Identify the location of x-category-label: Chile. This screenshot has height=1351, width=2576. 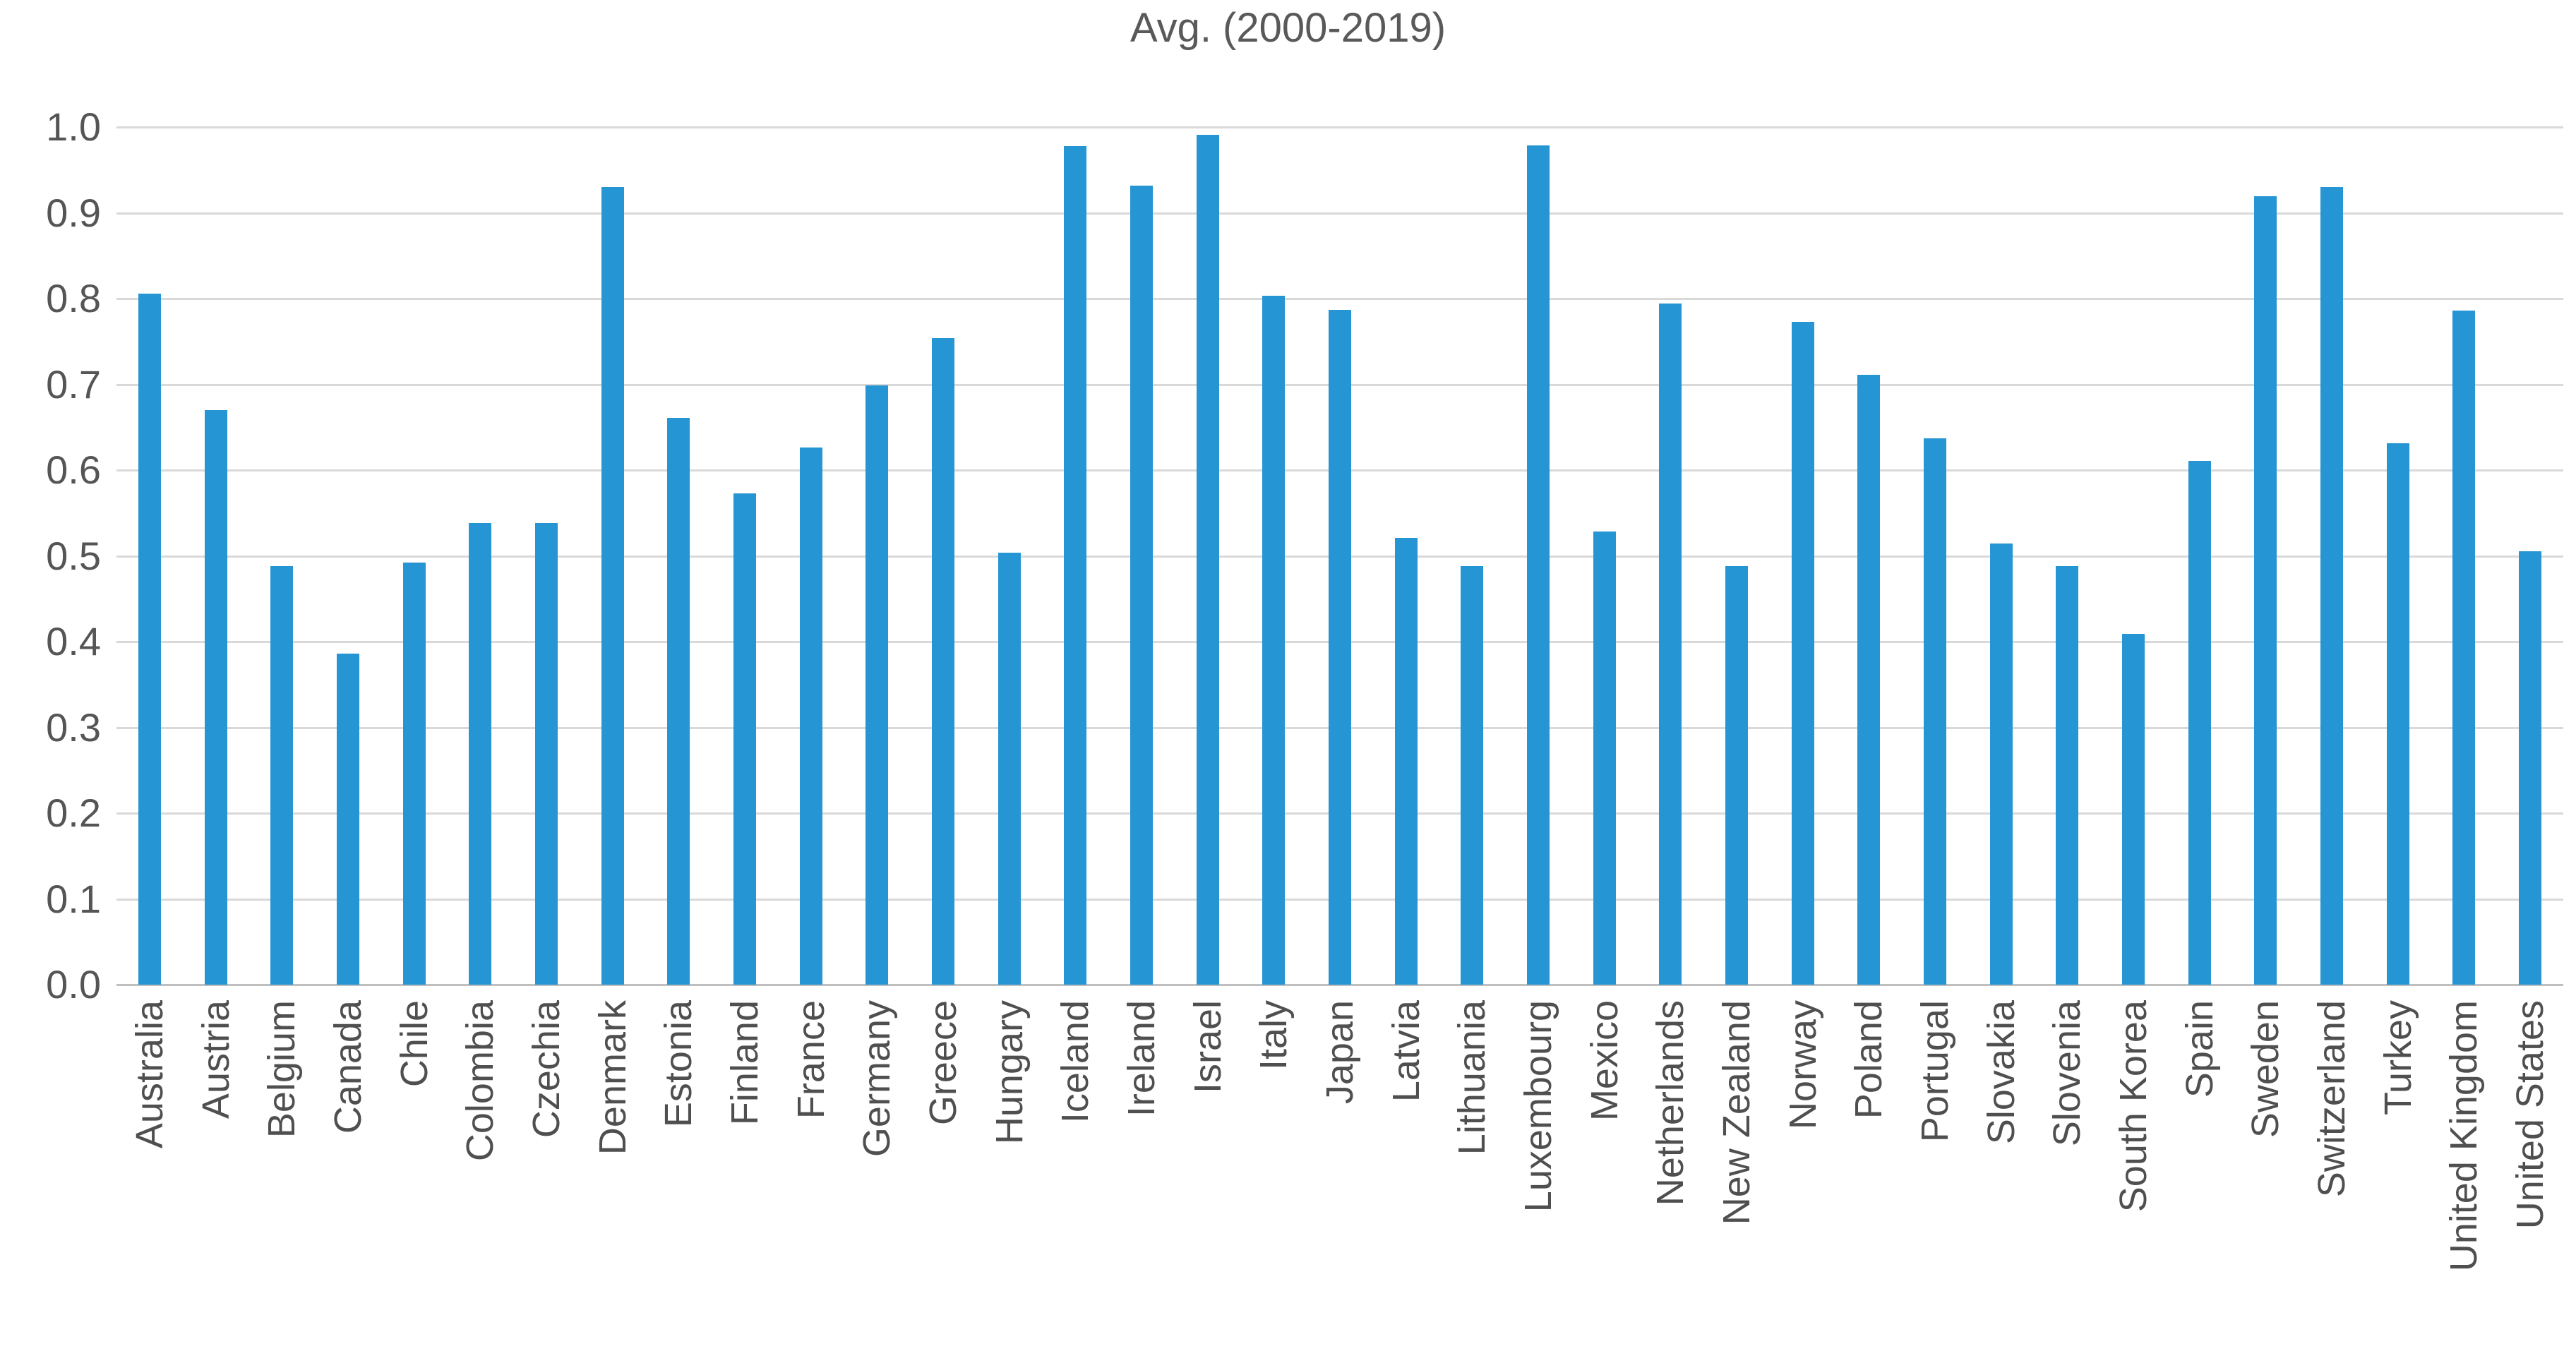
(414, 1044).